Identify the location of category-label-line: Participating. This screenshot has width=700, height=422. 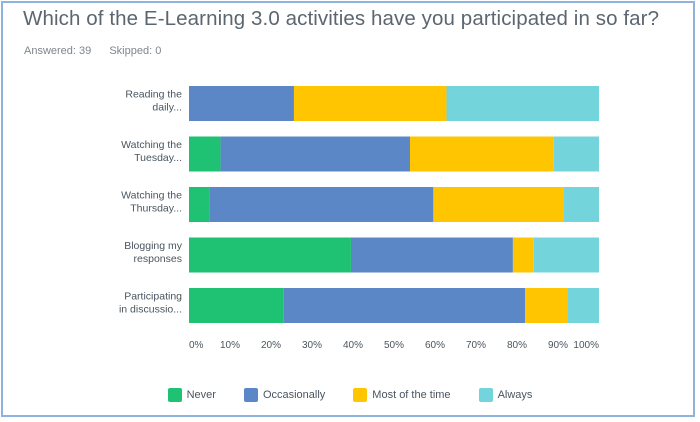
(153, 297).